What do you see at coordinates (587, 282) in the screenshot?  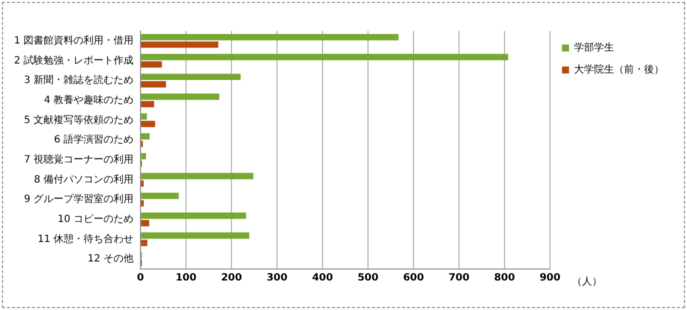 I see `x-axis-title: （人）` at bounding box center [587, 282].